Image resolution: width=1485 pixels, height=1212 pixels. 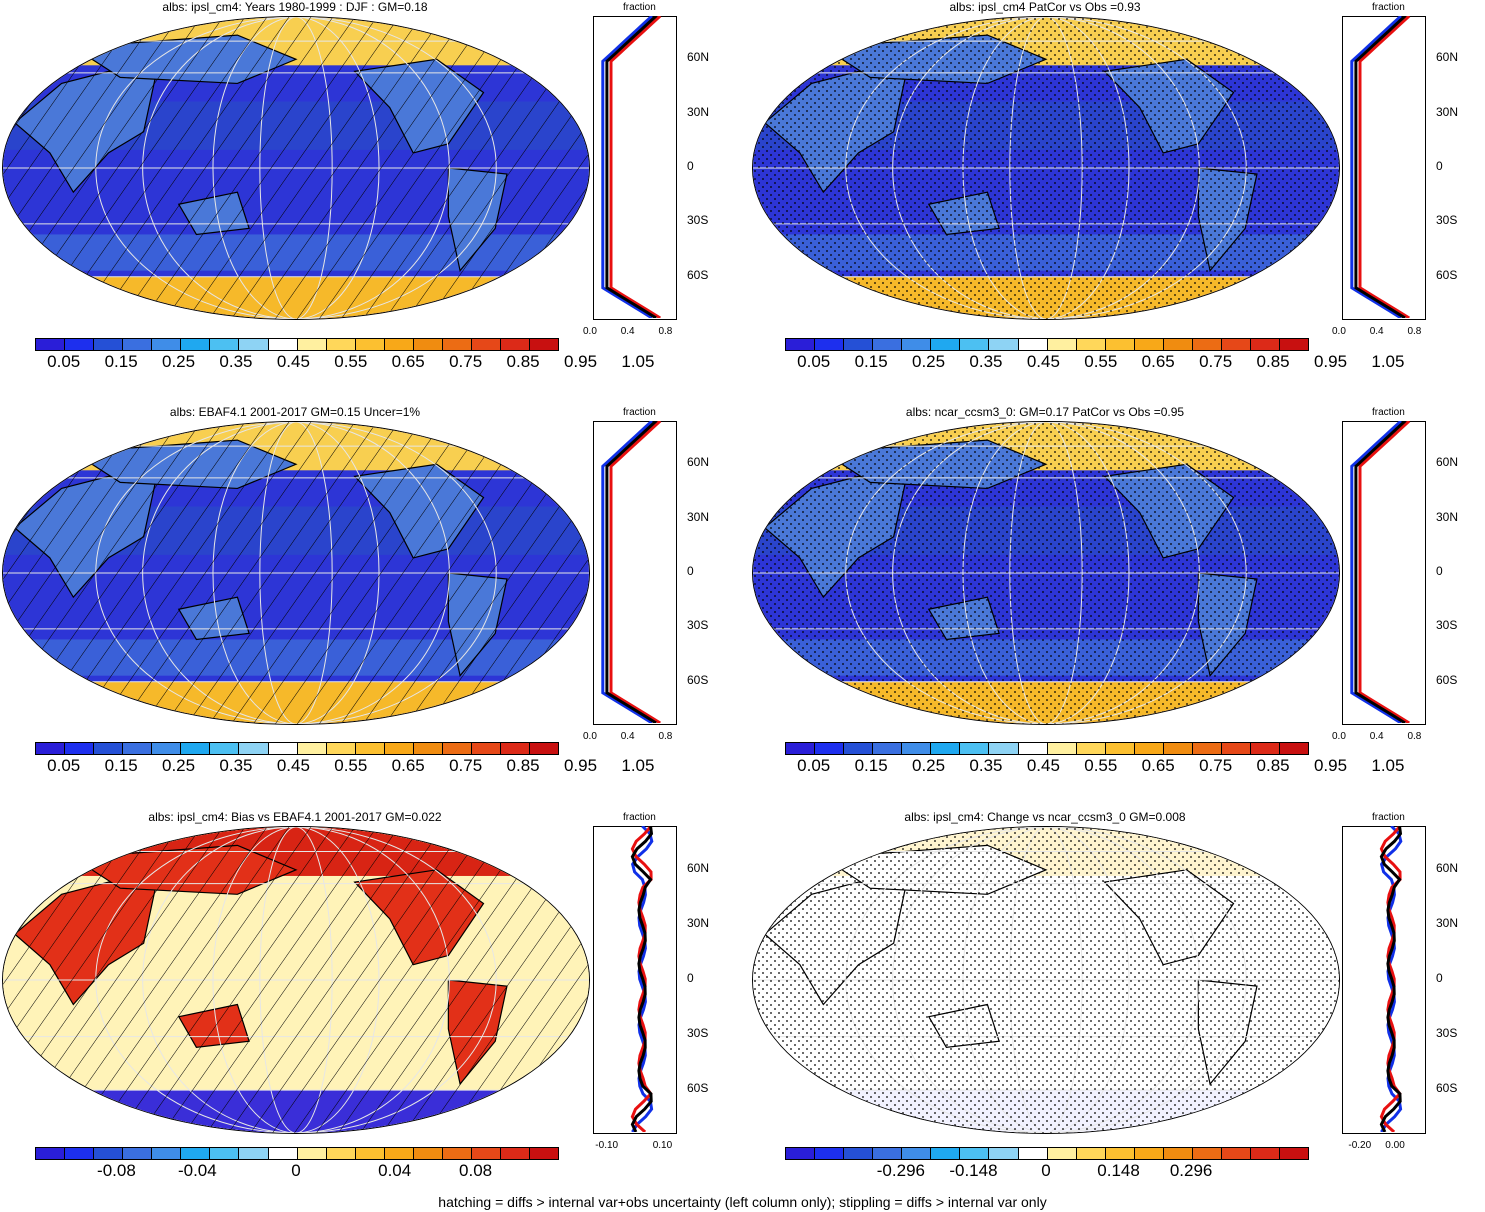 I want to click on colorbar-tick-label: 0.45, so click(x=1043, y=765).